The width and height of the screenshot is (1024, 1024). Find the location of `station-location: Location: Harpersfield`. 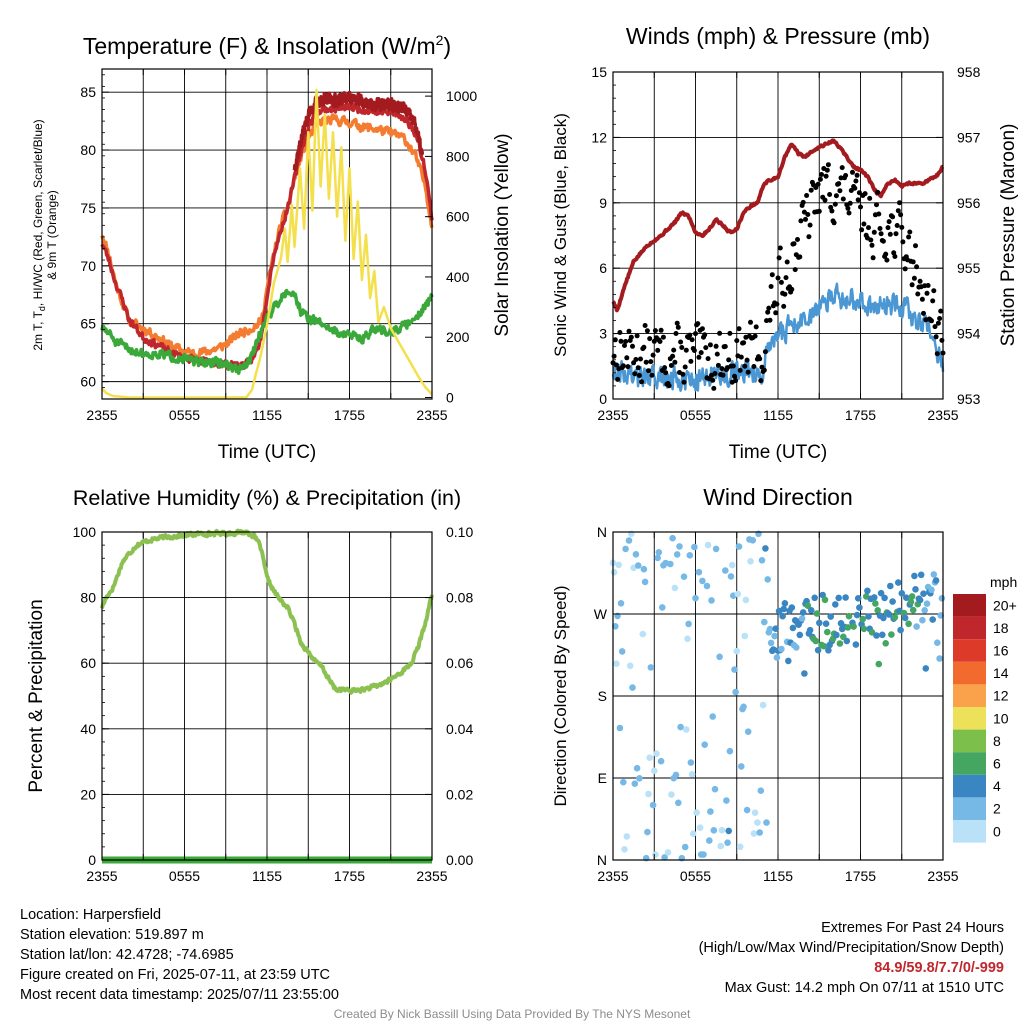

station-location: Location: Harpersfield is located at coordinates (91, 915).